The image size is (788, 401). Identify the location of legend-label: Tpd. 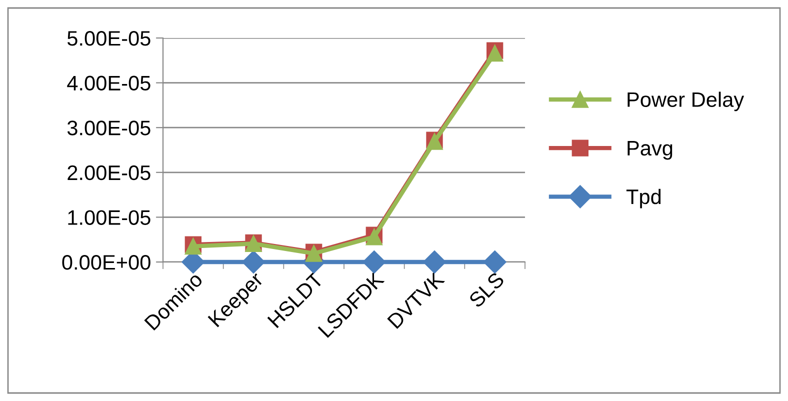
(643, 198).